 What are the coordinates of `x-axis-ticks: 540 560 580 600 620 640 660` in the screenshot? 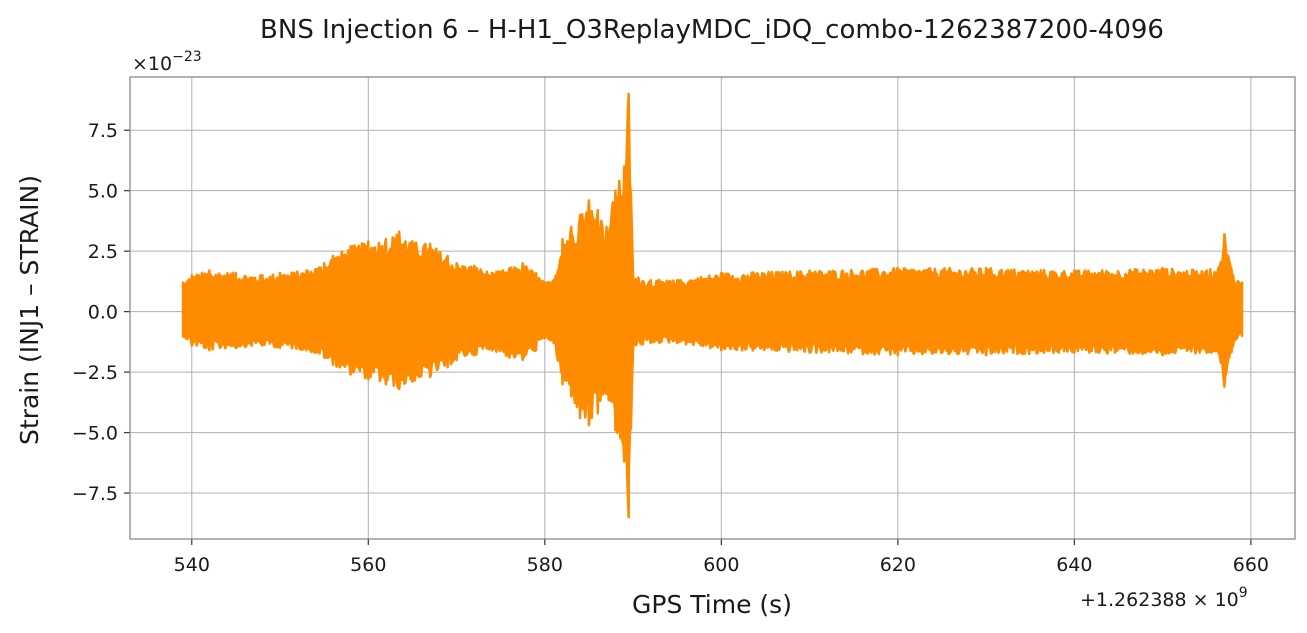 It's located at (721, 557).